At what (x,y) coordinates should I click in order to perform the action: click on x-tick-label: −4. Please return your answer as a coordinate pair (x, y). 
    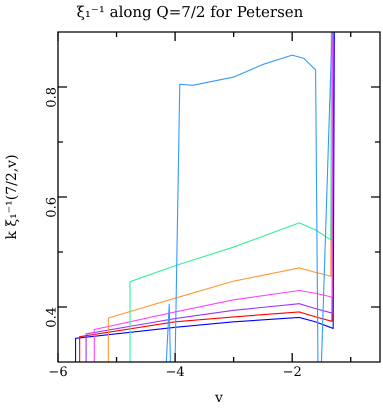
    Looking at the image, I should click on (175, 372).